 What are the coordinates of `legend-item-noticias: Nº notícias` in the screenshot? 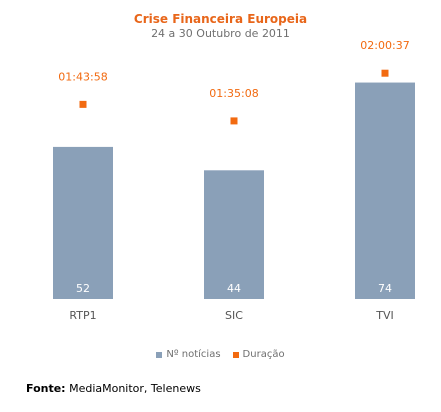 It's located at (188, 354).